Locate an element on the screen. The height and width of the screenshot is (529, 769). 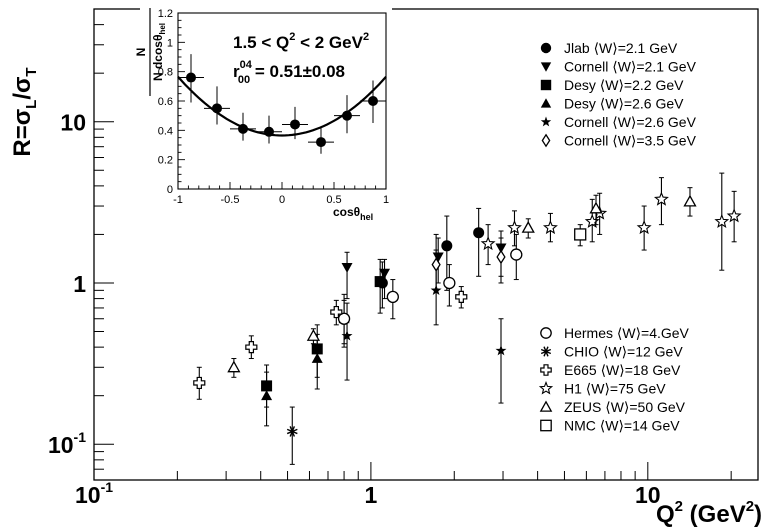
legend-label: Cornell ⟨W⟩=2.1 GeV is located at coordinates (630, 67).